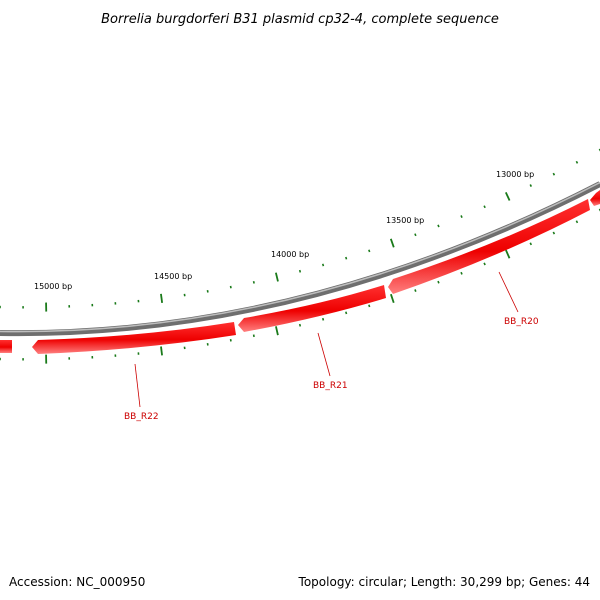  What do you see at coordinates (405, 220) in the screenshot?
I see `tick-label-13500: 13500 bp` at bounding box center [405, 220].